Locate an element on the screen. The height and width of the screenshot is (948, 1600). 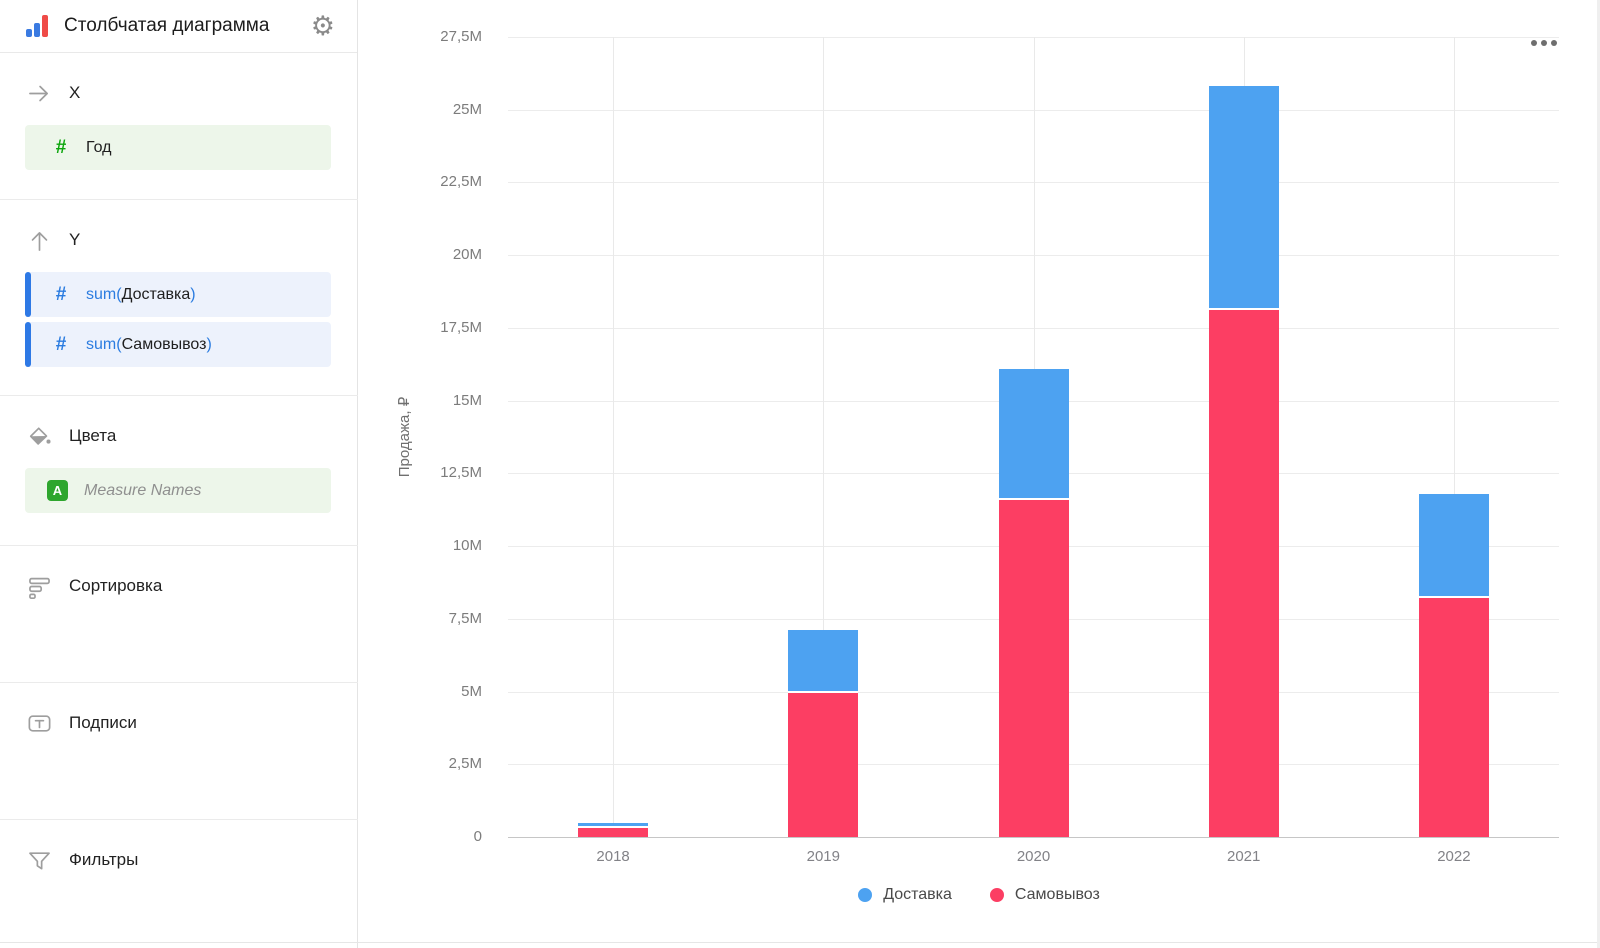
x-axis-line is located at coordinates (1033, 837).